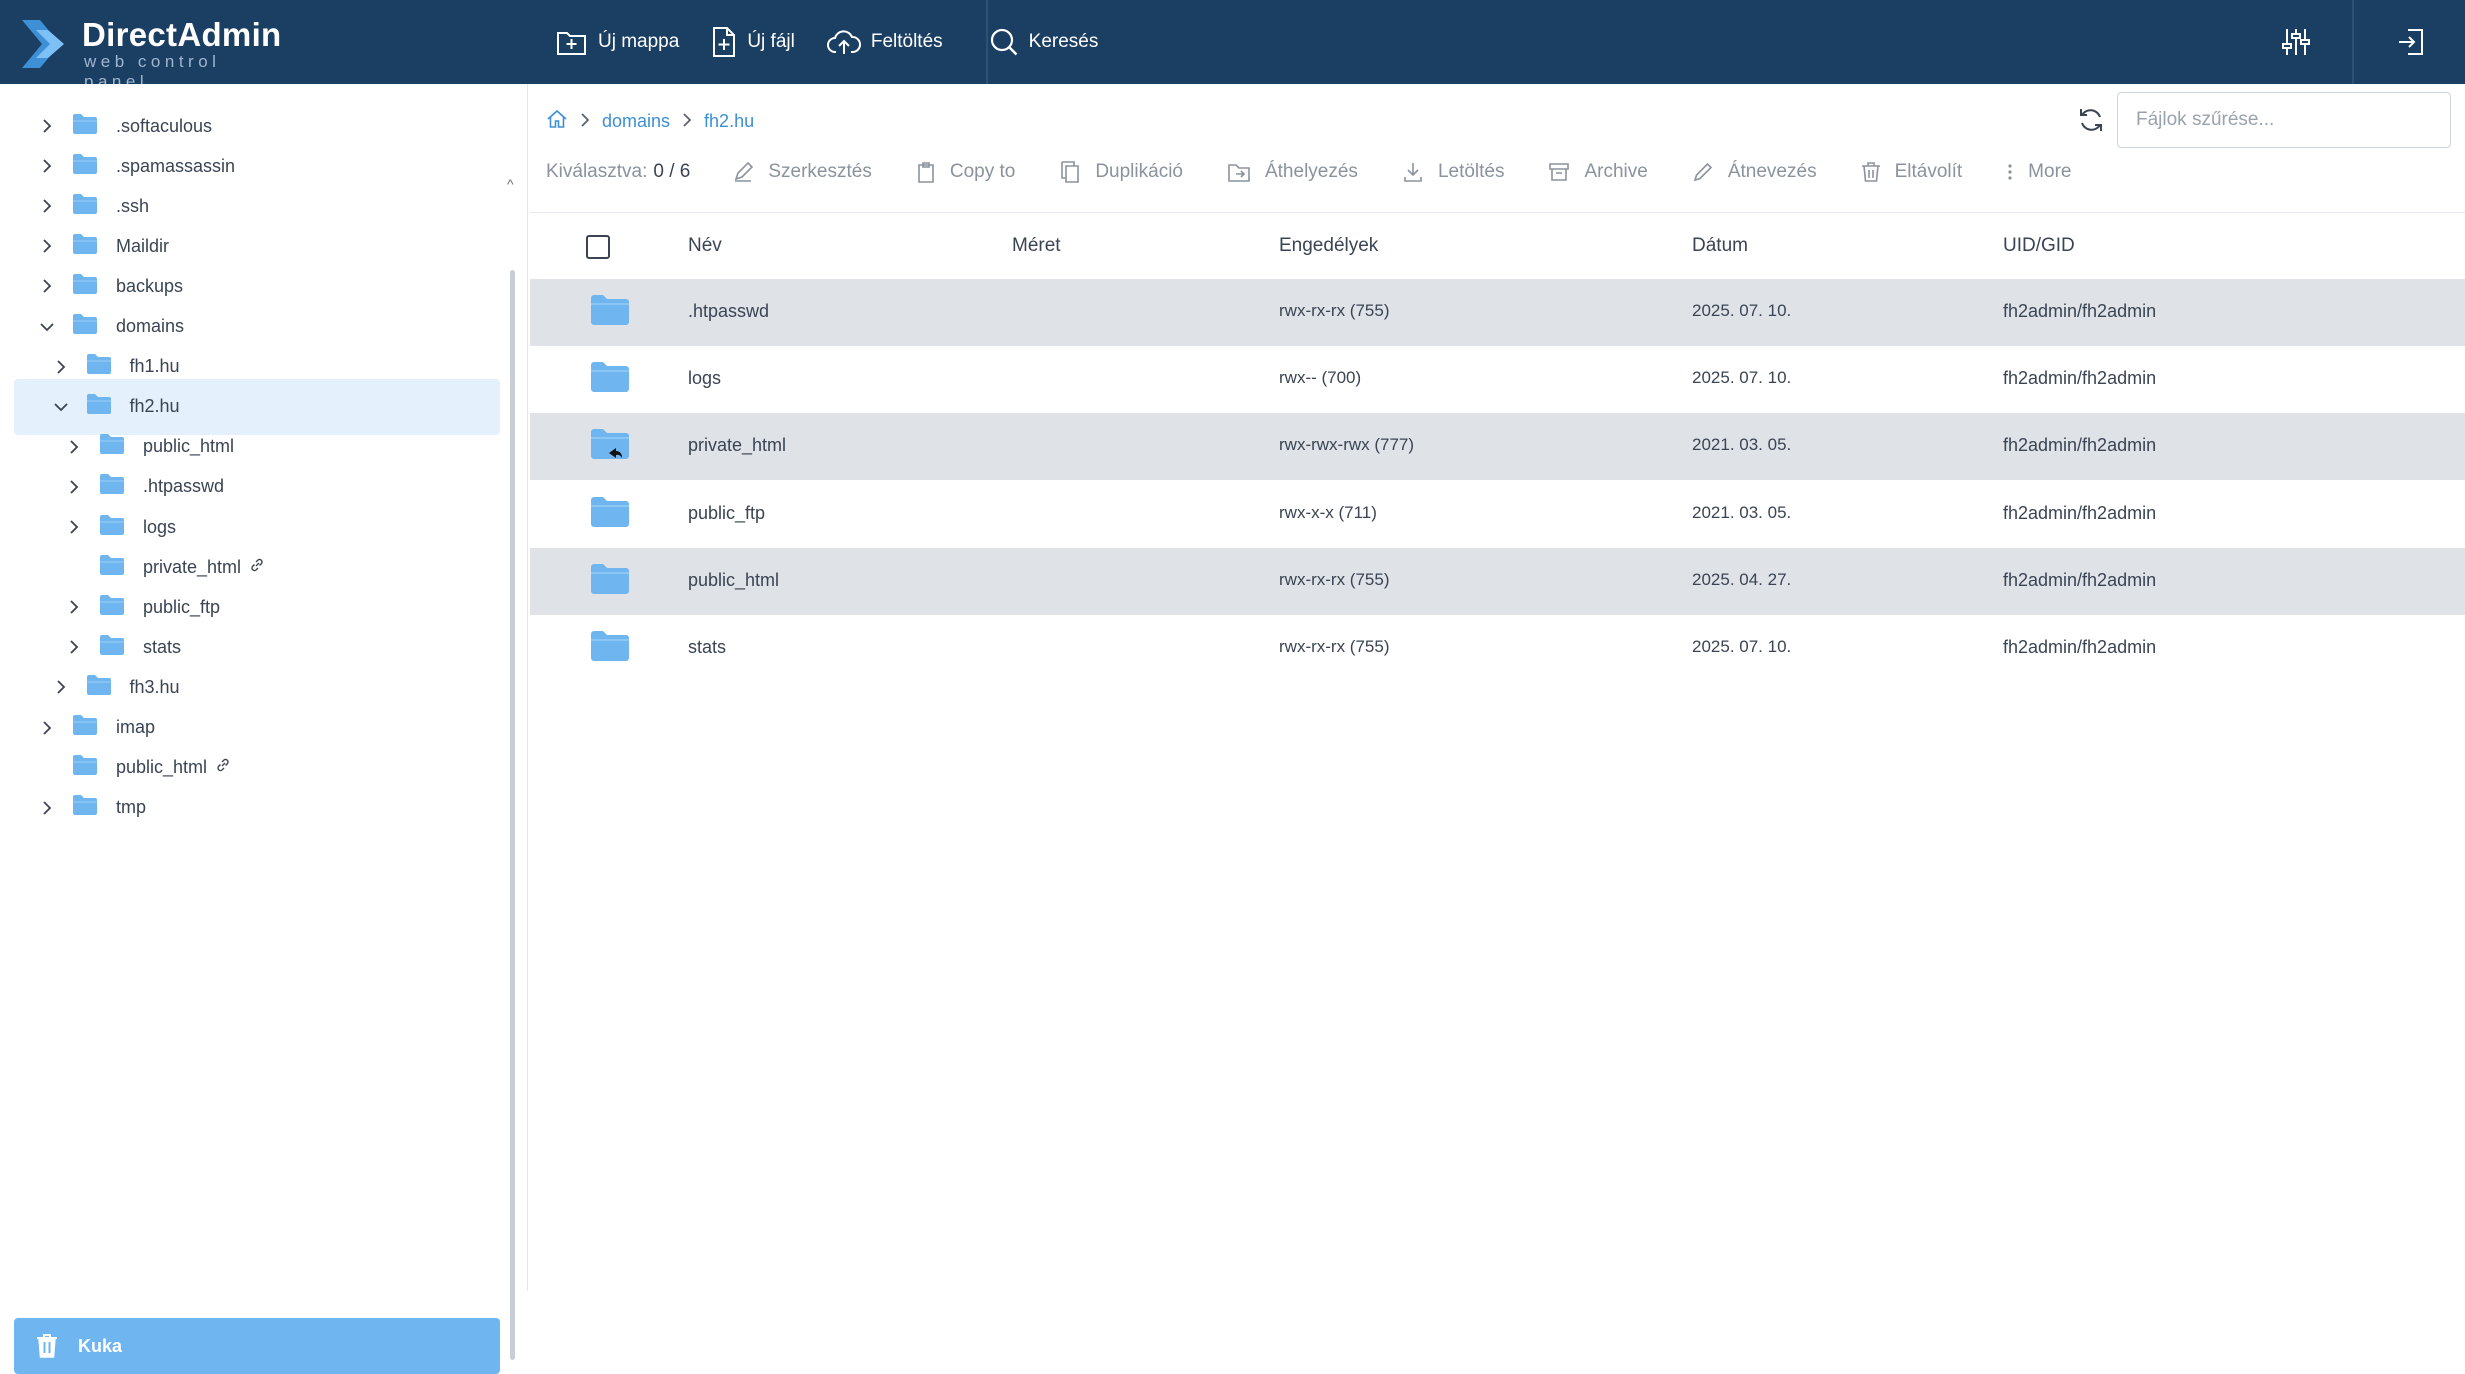 Image resolution: width=2465 pixels, height=1374 pixels. Describe the element at coordinates (257, 166) in the screenshot. I see `sidebar-item-spamassassin: .spamassassin` at that location.